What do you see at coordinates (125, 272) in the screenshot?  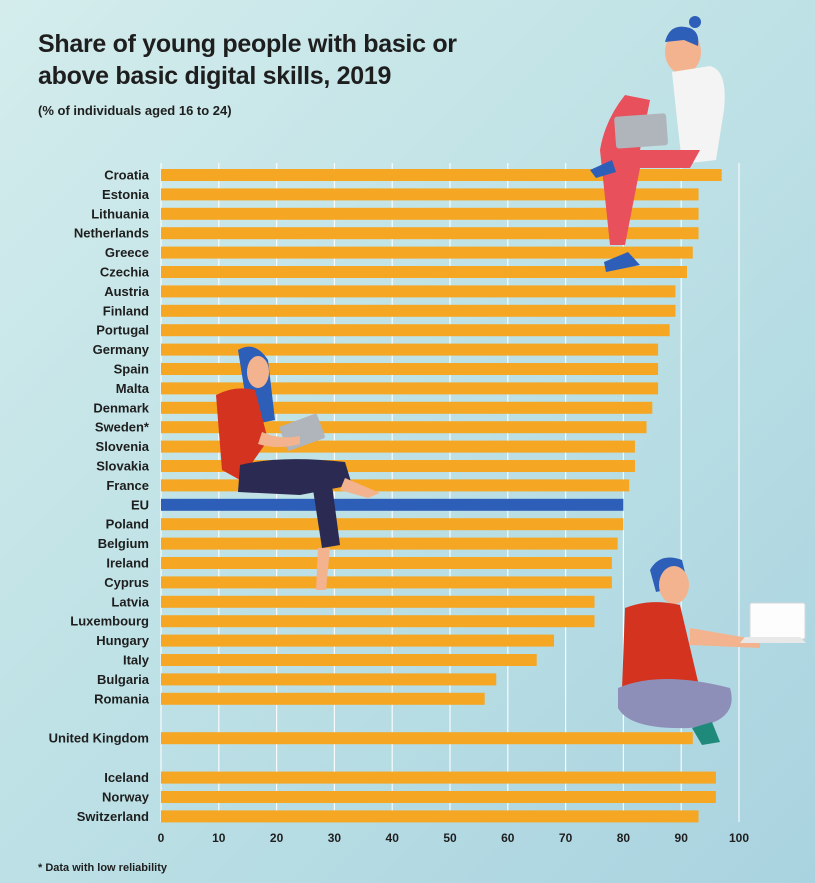 I see `category-label: Czechia` at bounding box center [125, 272].